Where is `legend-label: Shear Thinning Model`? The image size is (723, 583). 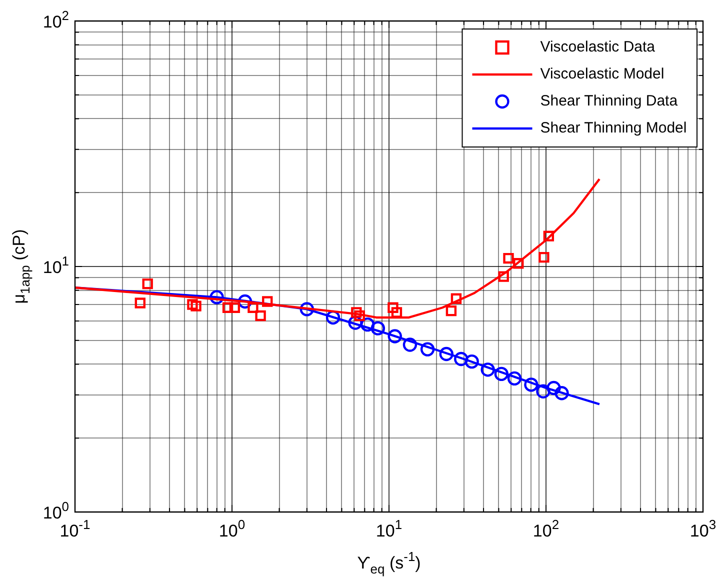
legend-label: Shear Thinning Model is located at coordinates (613, 128).